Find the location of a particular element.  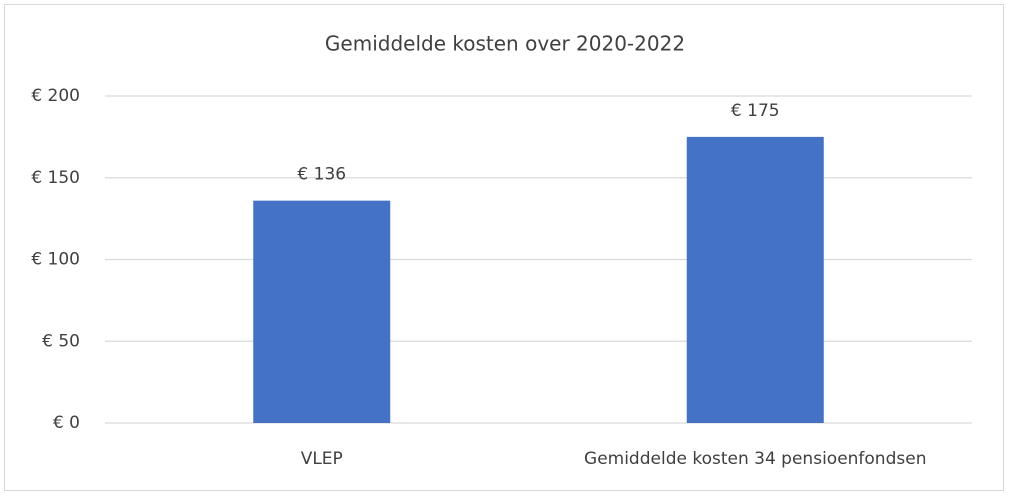

y-tick-label: € 150 is located at coordinates (55, 178).